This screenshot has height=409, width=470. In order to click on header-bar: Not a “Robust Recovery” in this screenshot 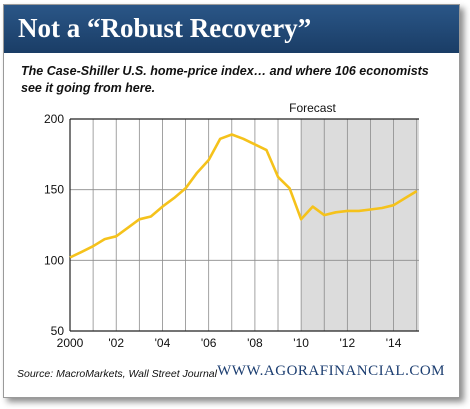, I will do `click(231, 29)`.